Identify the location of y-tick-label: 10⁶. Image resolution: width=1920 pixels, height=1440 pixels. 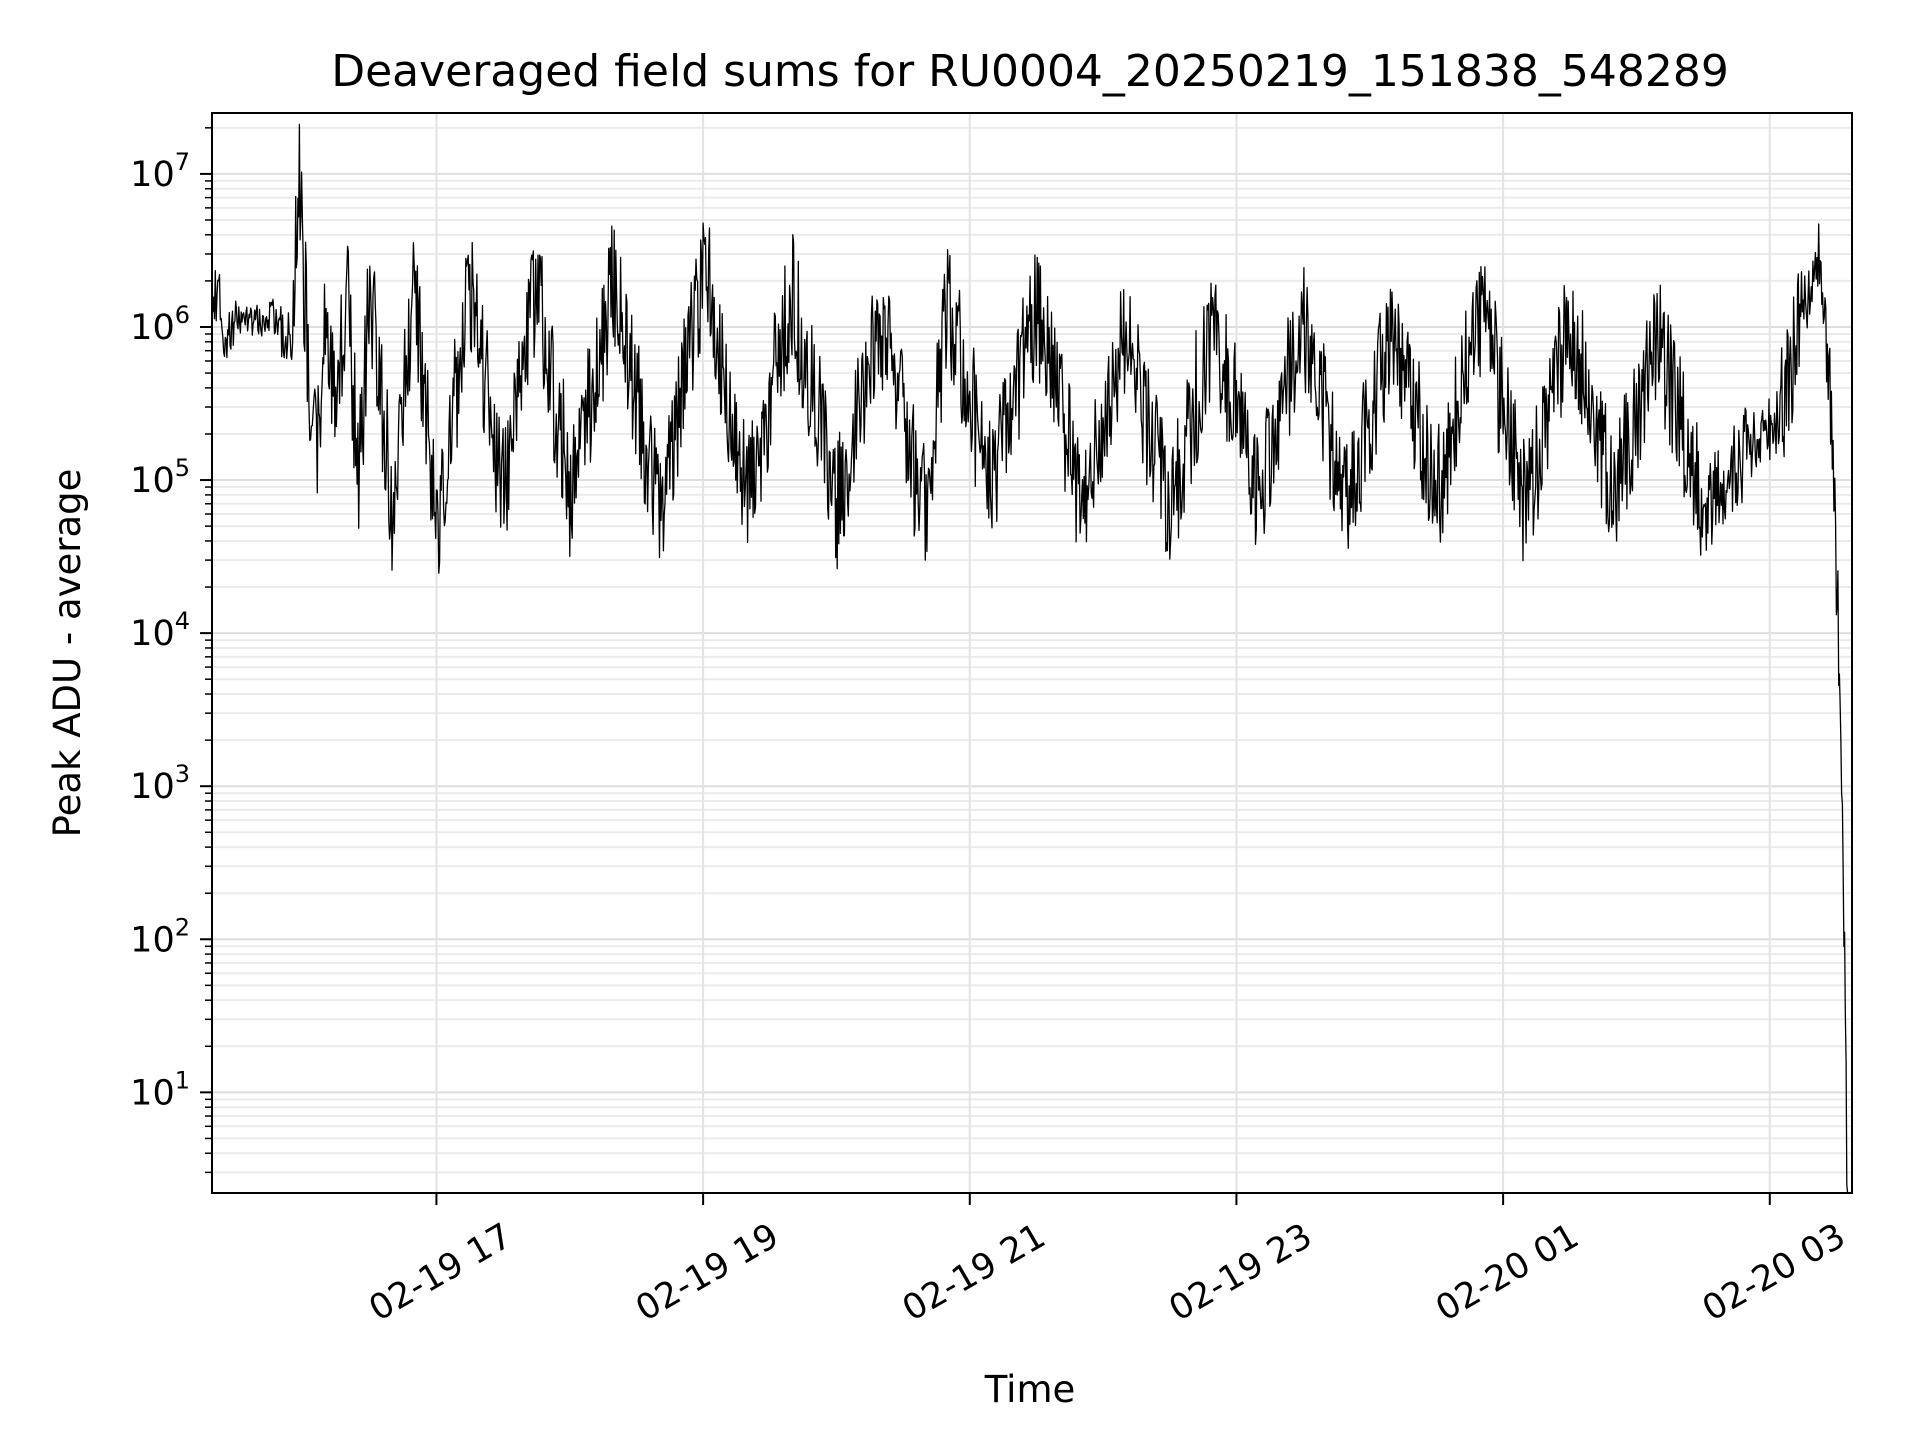
(160, 324).